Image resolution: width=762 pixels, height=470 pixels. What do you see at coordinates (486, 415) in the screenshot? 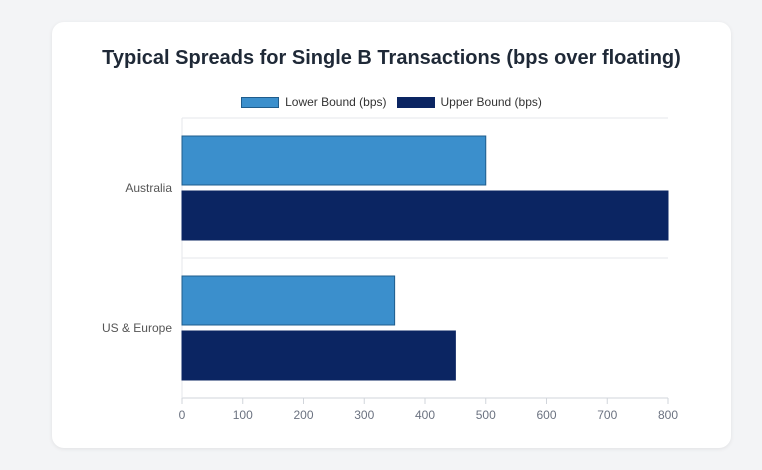
I see `x-tick-label: 500` at bounding box center [486, 415].